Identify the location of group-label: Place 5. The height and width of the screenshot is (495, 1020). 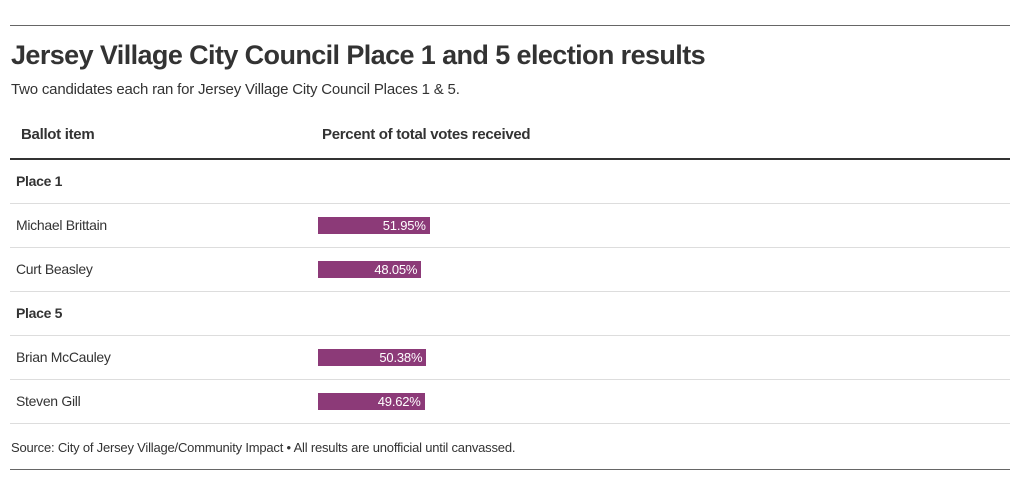
(39, 313).